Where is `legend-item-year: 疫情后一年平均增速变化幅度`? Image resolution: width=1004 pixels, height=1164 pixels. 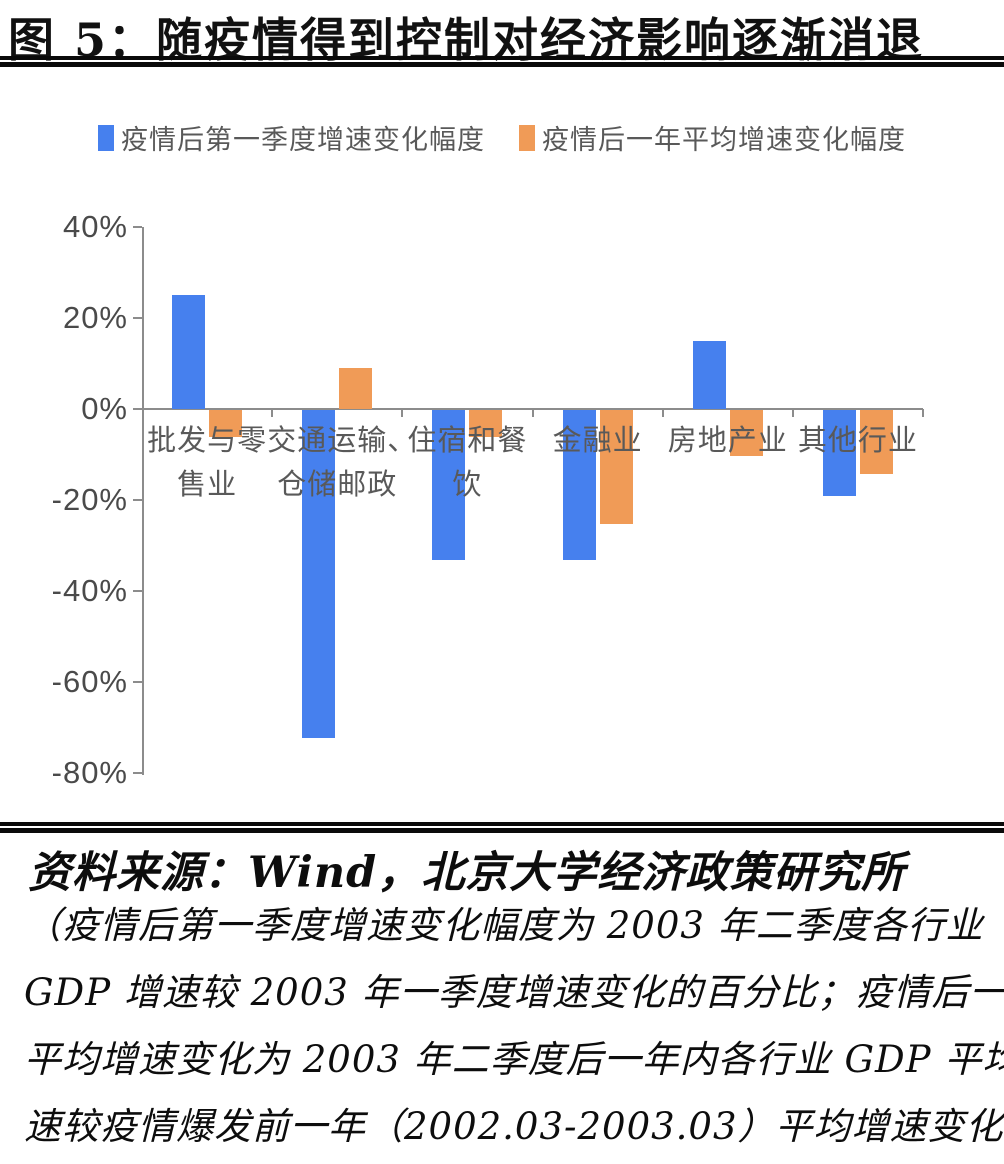 legend-item-year: 疫情后一年平均增速变化幅度 is located at coordinates (712, 137).